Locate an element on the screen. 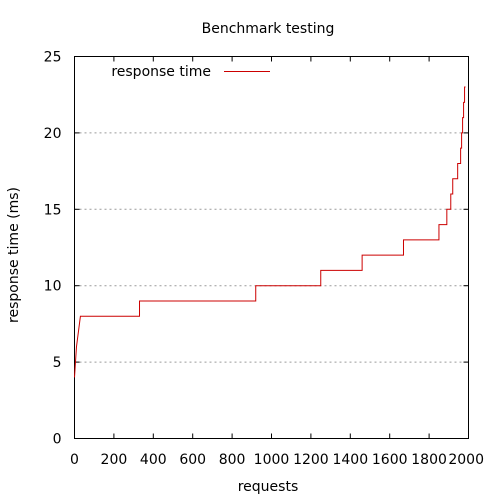 This screenshot has width=500, height=500. legend: response time is located at coordinates (190, 72).